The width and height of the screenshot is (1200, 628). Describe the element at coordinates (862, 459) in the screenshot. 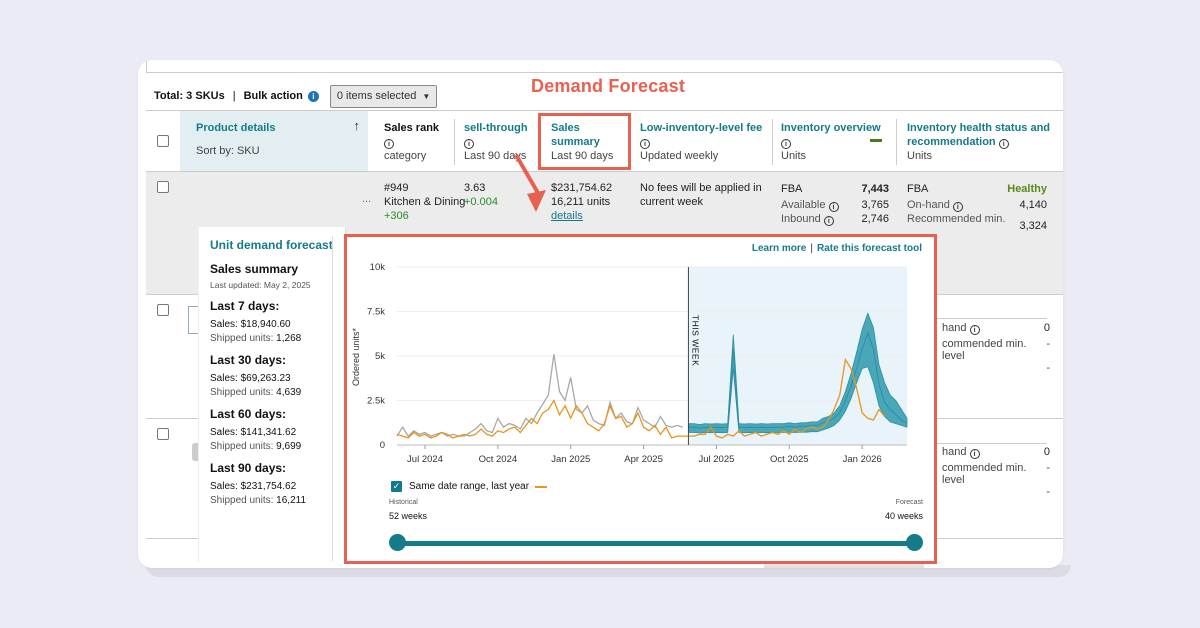

I see `x-tick-label: Jan 2026` at that location.